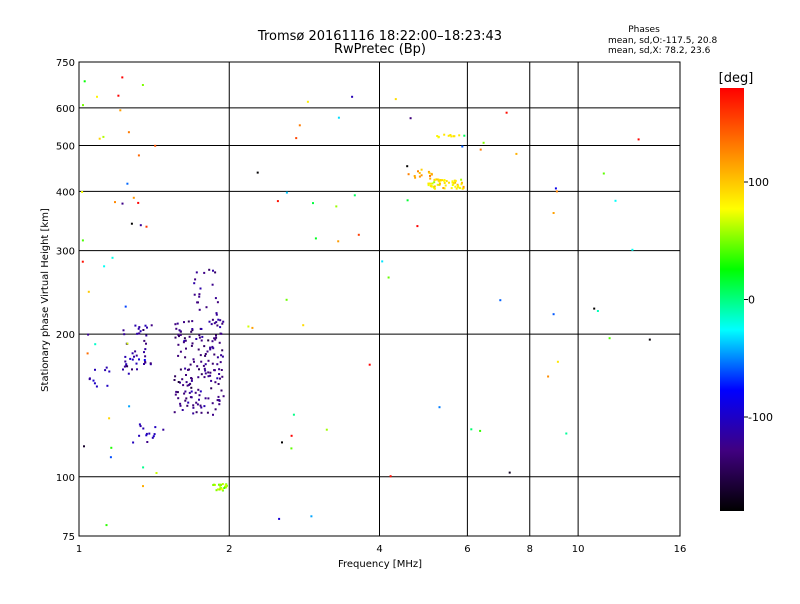  I want to click on x-tick-label: 8, so click(530, 549).